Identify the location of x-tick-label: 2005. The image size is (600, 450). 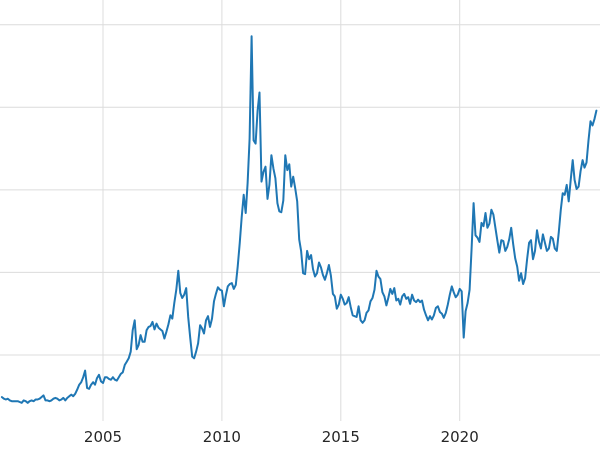
(103, 437).